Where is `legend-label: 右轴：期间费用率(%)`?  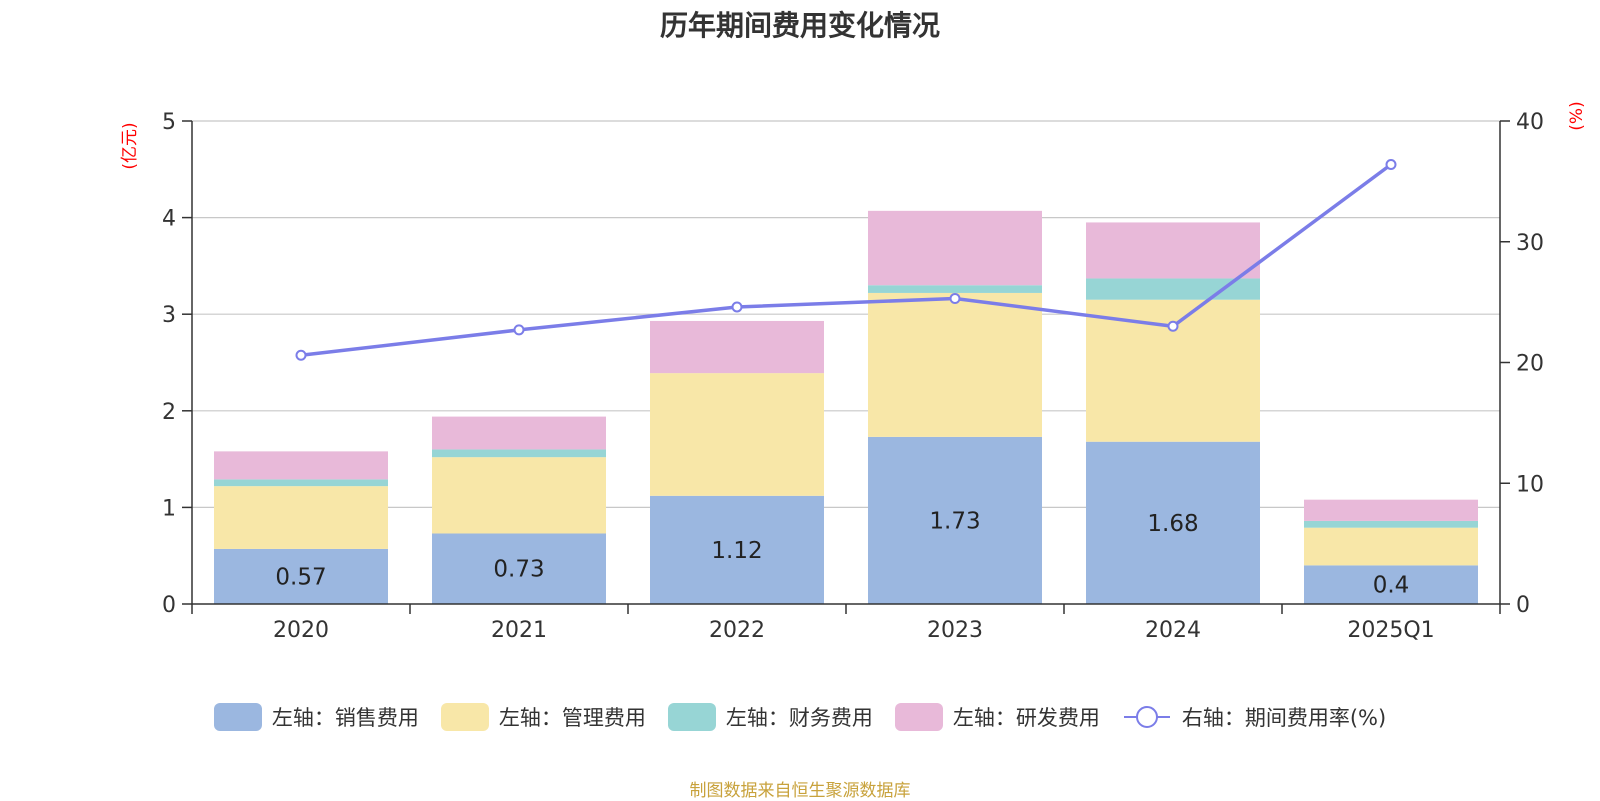
legend-label: 右轴：期间费用率(%) is located at coordinates (1284, 718).